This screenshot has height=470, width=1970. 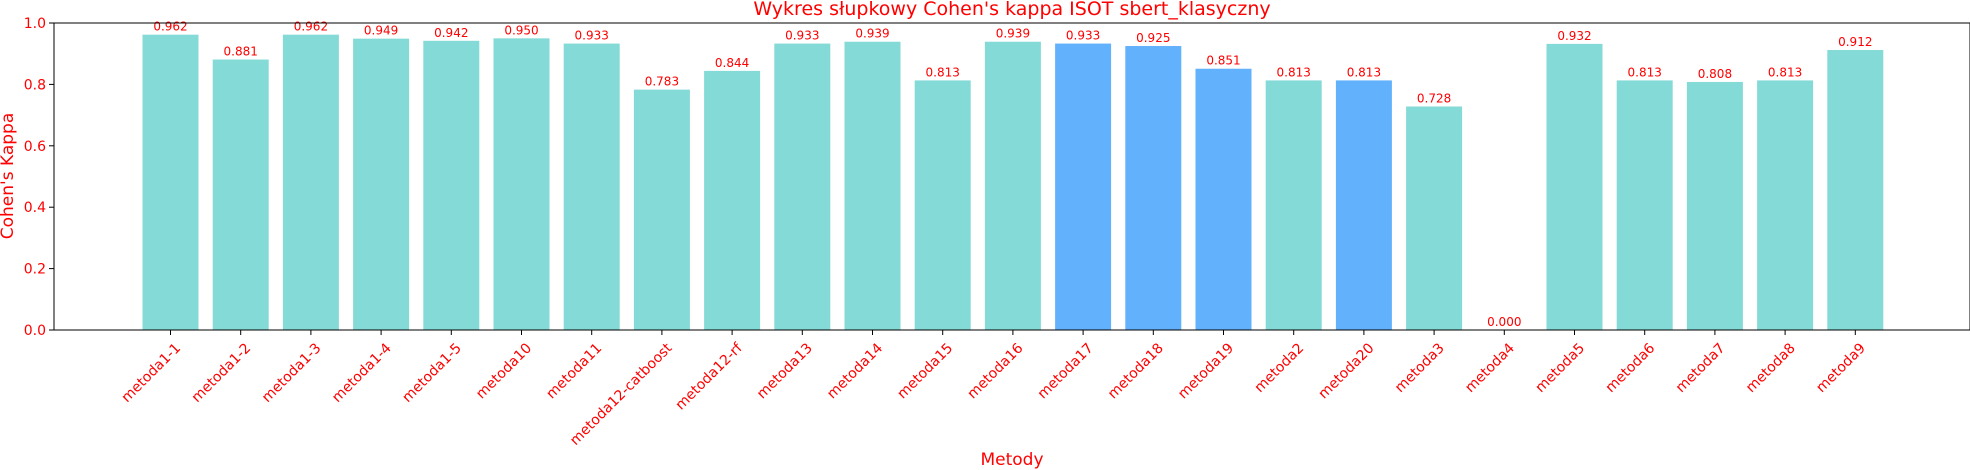 I want to click on bar-value-label: 0.808, so click(x=1715, y=74).